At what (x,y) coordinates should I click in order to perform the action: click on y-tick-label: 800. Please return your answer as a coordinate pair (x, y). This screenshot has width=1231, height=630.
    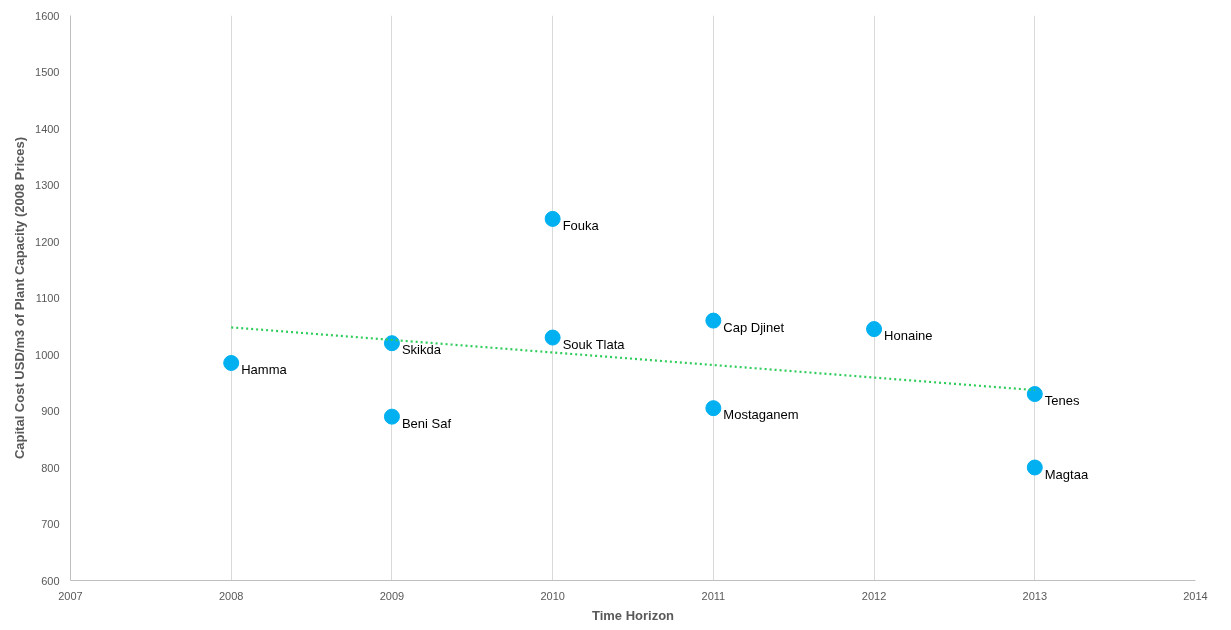
    Looking at the image, I should click on (50, 467).